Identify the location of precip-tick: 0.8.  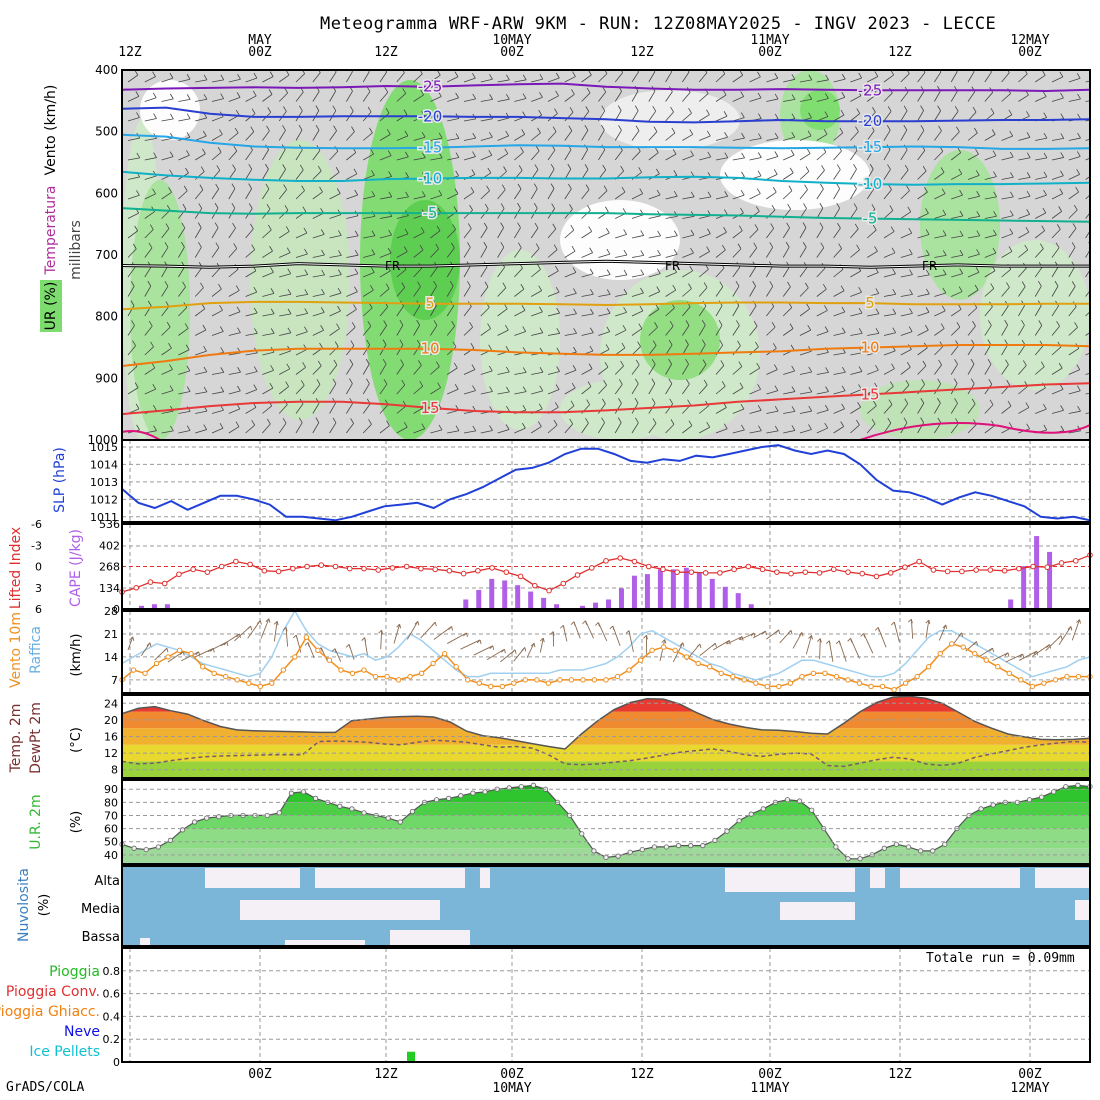
(112, 971).